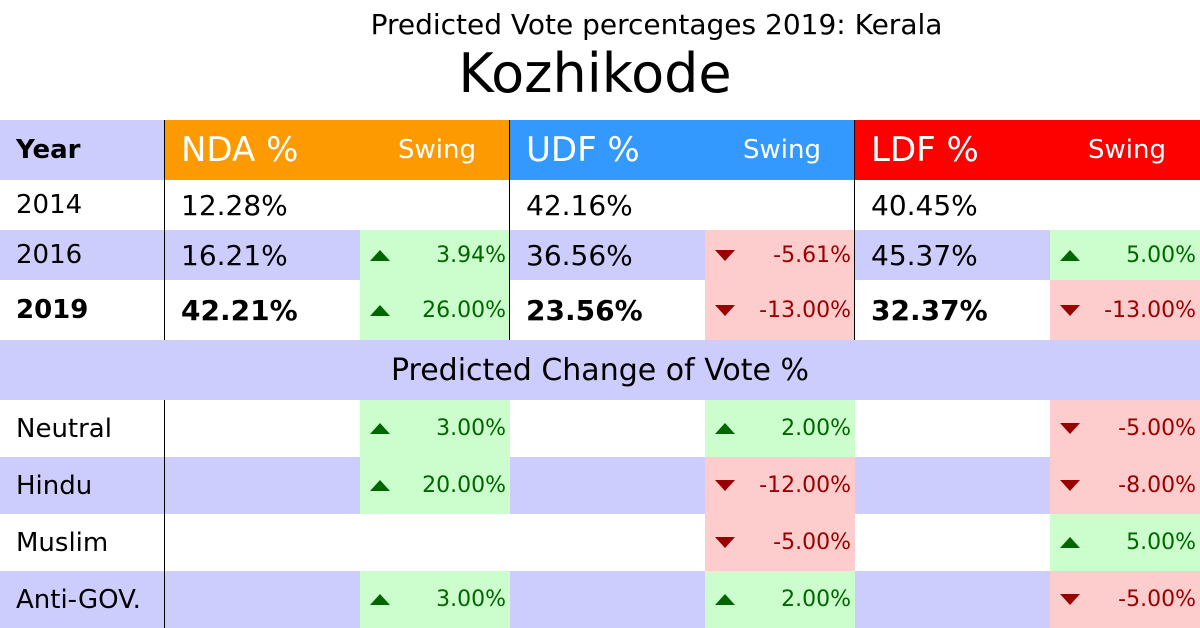 The height and width of the screenshot is (628, 1200). What do you see at coordinates (64, 428) in the screenshot?
I see `group-label: Neutral` at bounding box center [64, 428].